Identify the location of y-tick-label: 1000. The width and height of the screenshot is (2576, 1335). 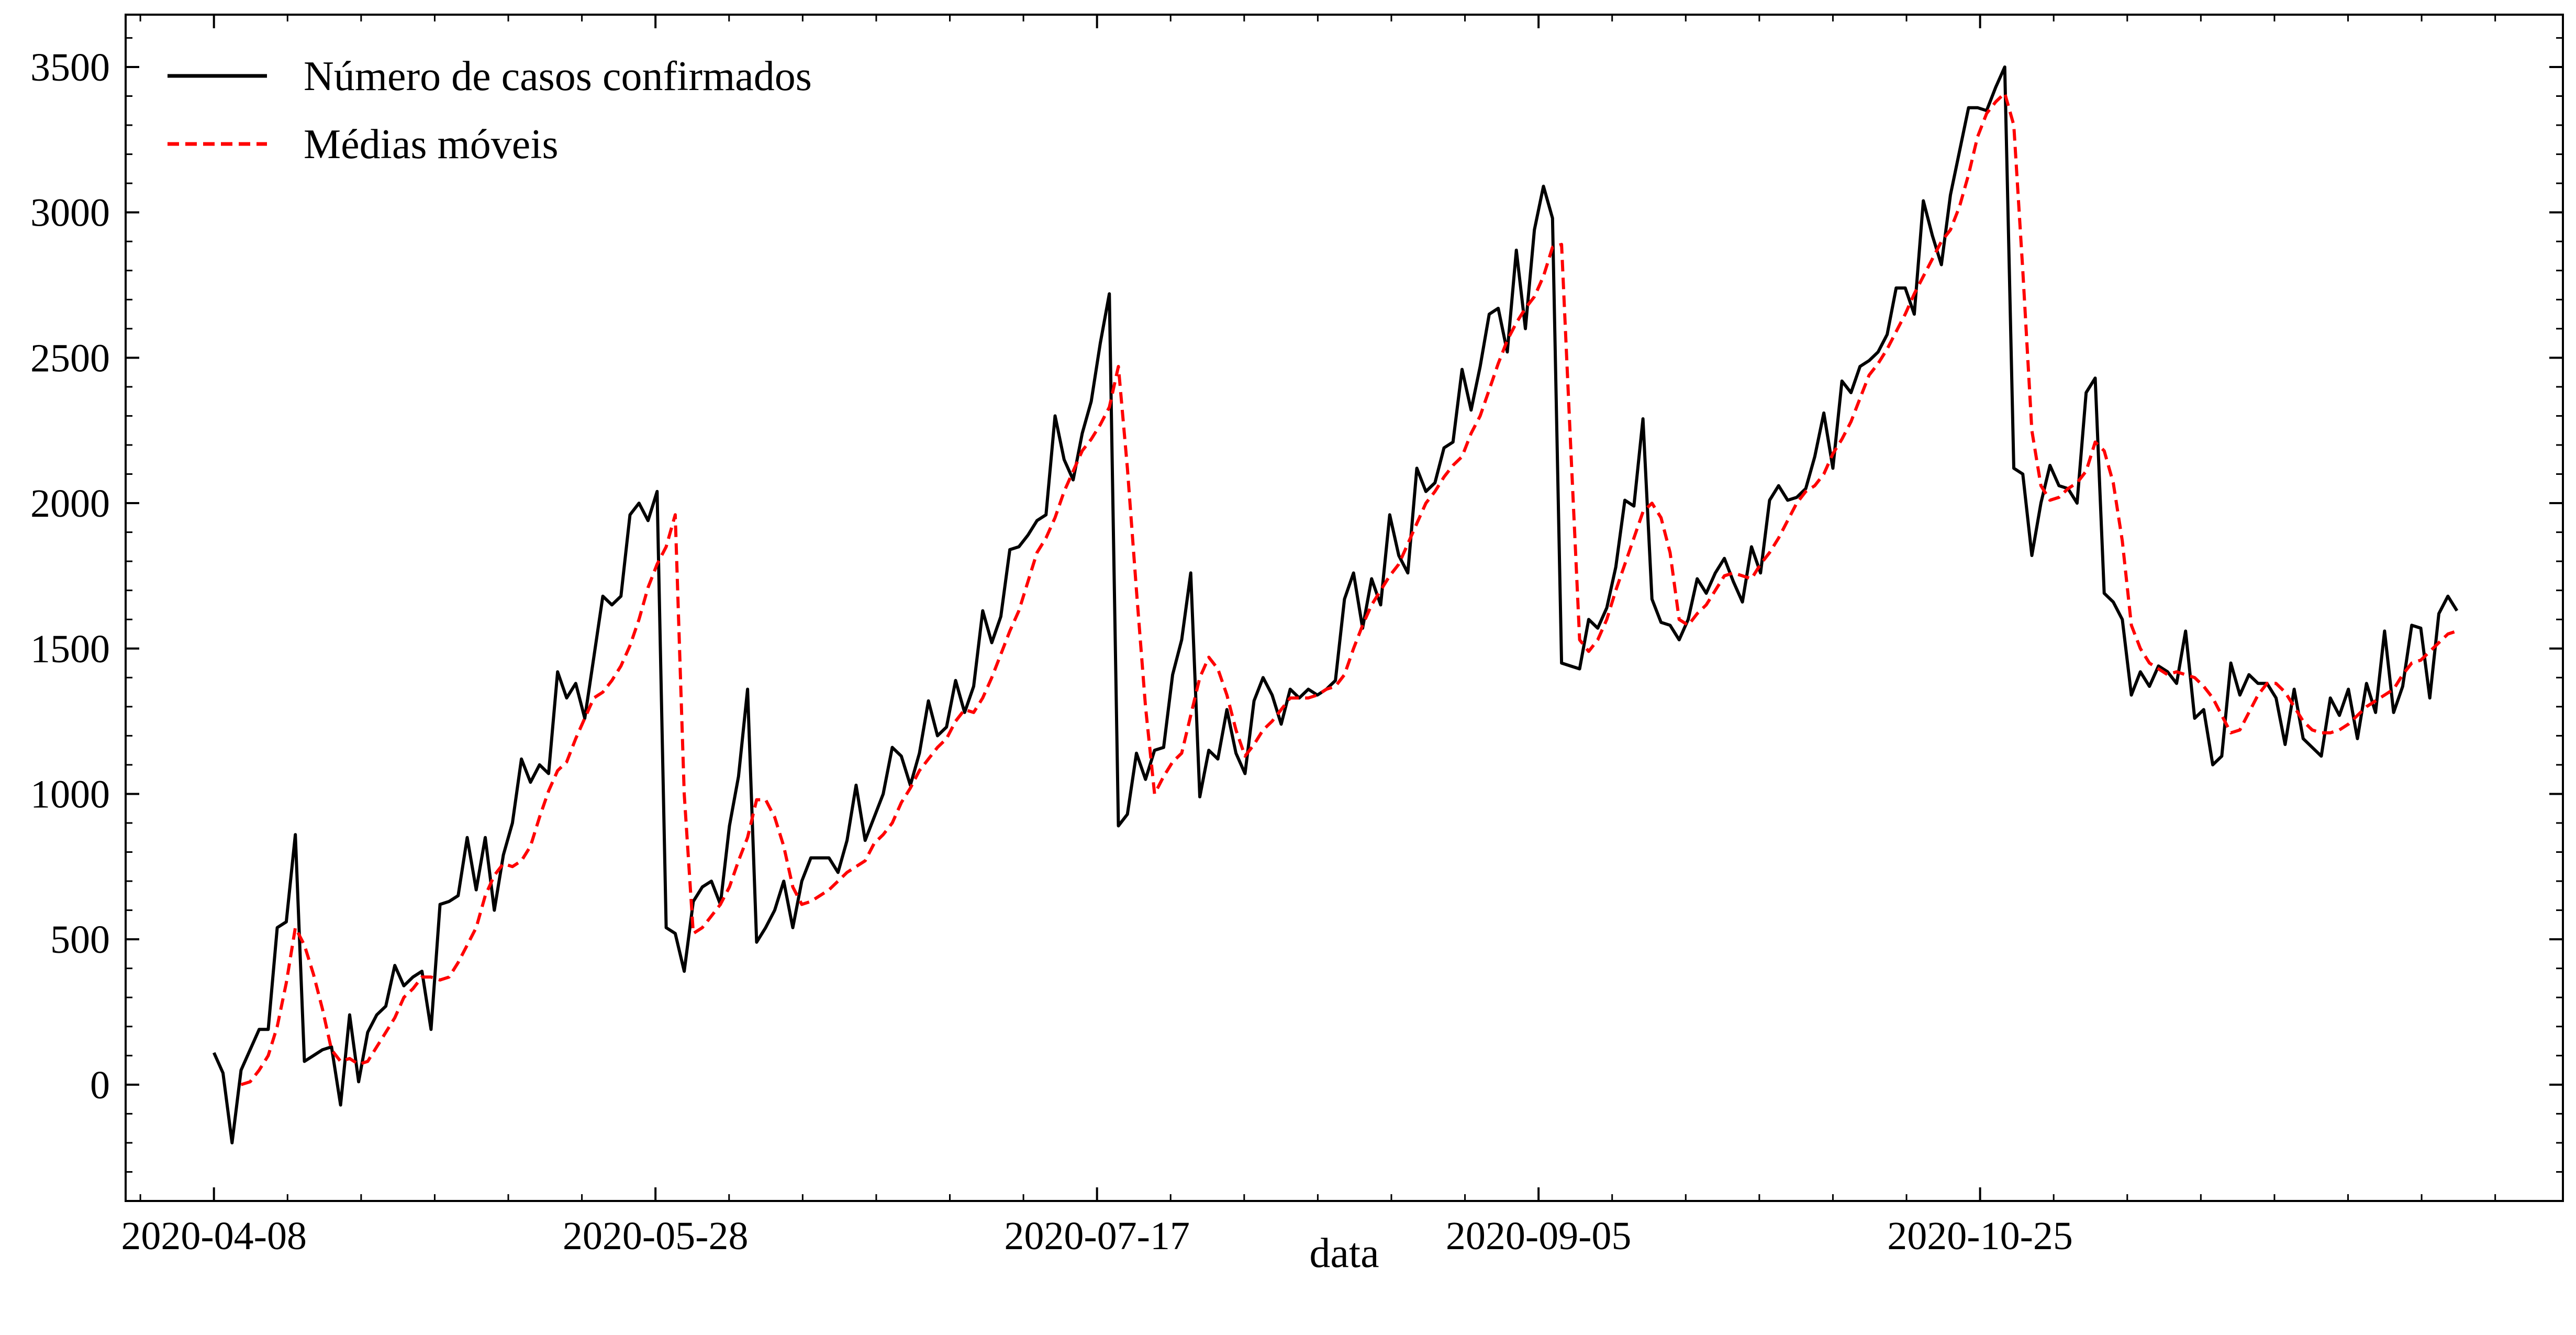
(70, 794).